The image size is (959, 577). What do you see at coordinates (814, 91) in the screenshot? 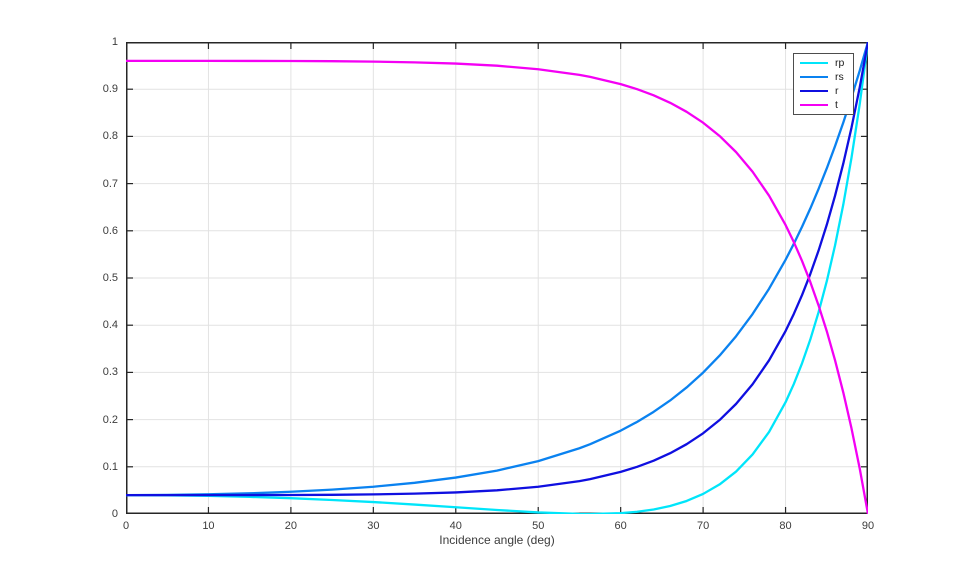
I see `legend-line-sample-r` at bounding box center [814, 91].